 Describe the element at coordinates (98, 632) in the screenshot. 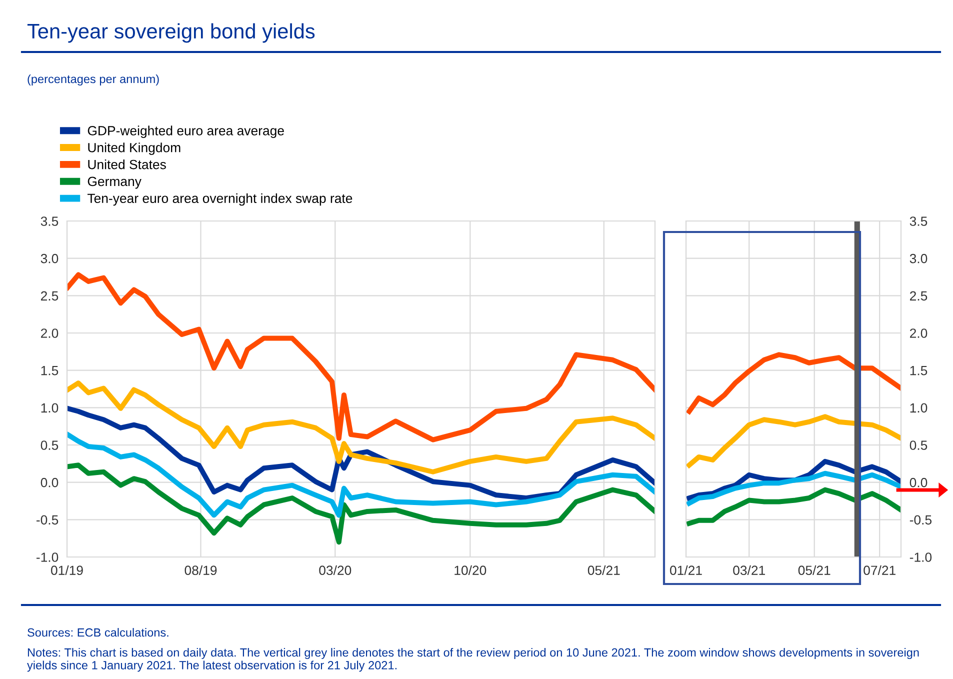

I see `source-note: Sources: ECB calculations.` at that location.